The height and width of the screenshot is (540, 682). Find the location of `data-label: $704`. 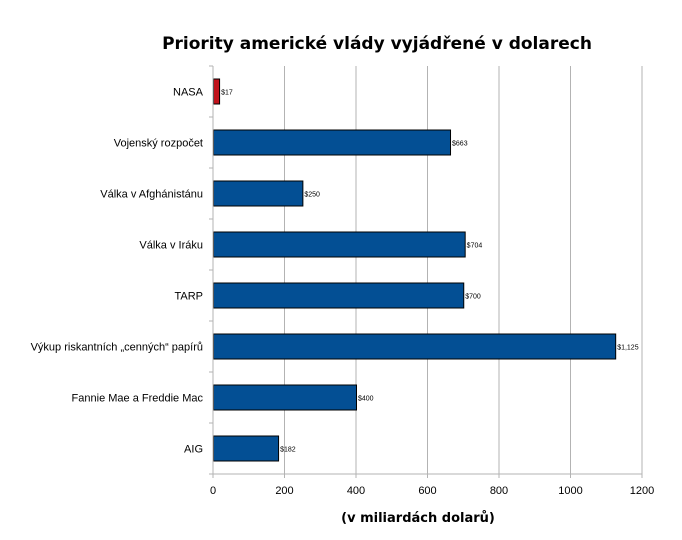

data-label: $704 is located at coordinates (475, 246).